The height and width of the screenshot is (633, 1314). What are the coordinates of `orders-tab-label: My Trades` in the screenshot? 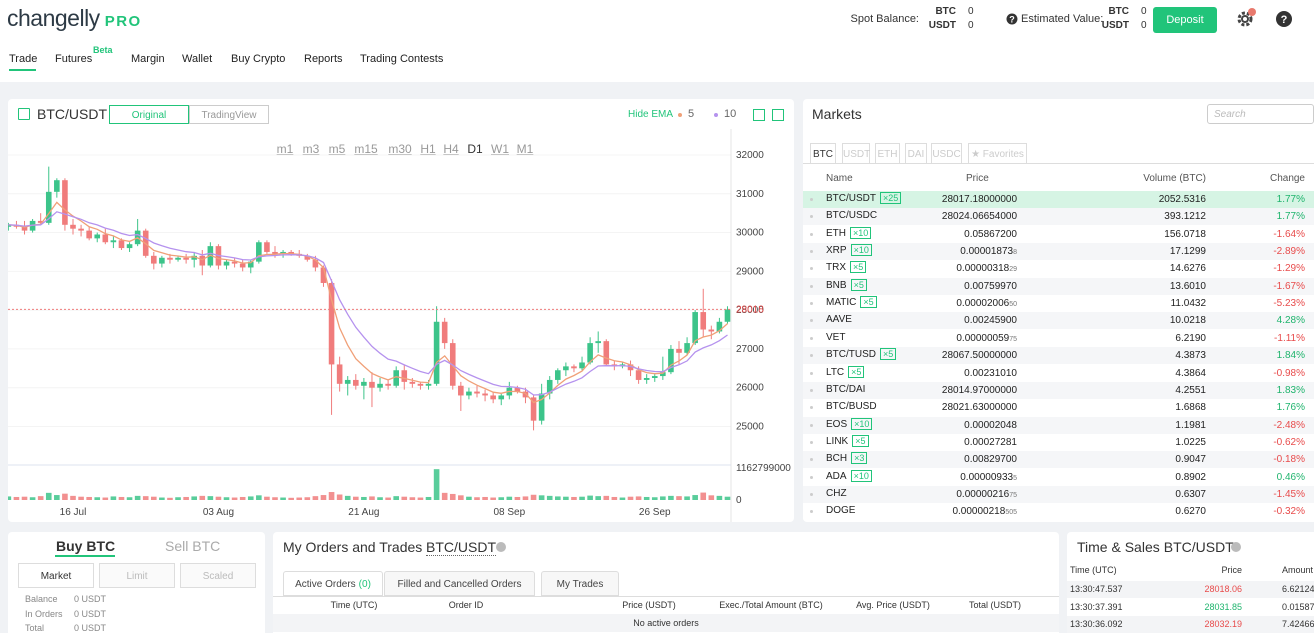 It's located at (580, 584).